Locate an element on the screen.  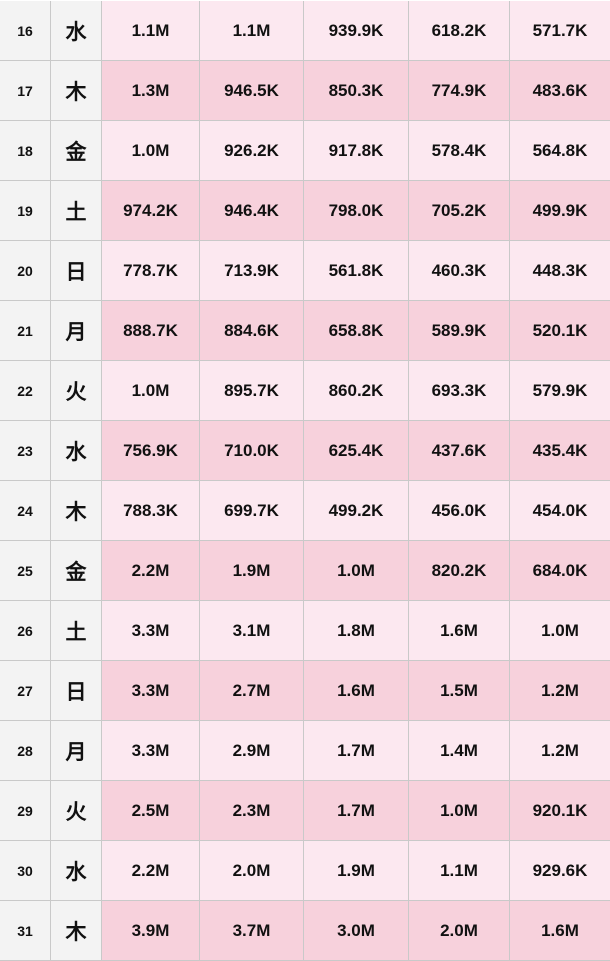
value-cell: 2.7M is located at coordinates (252, 691).